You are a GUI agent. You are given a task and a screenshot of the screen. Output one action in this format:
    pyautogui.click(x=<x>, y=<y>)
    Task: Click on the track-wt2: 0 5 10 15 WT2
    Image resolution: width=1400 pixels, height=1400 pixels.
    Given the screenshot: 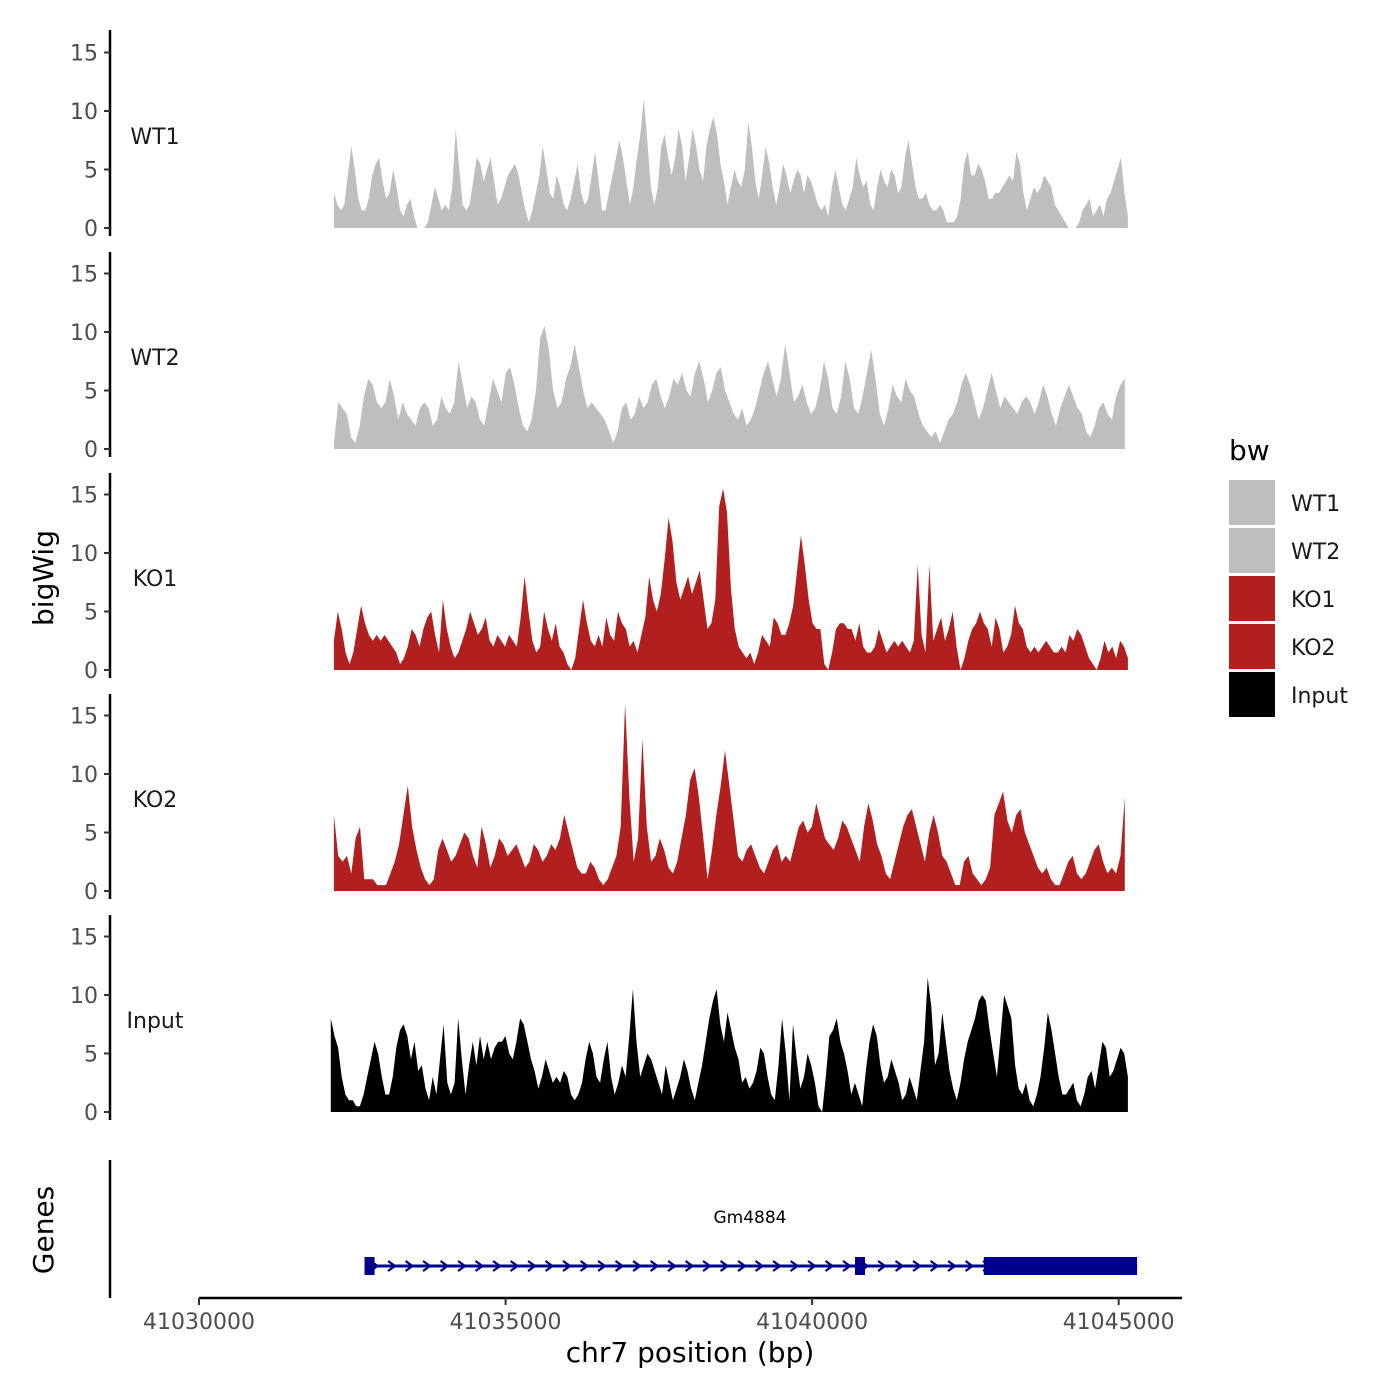 What is the action you would take?
    pyautogui.click(x=597, y=357)
    